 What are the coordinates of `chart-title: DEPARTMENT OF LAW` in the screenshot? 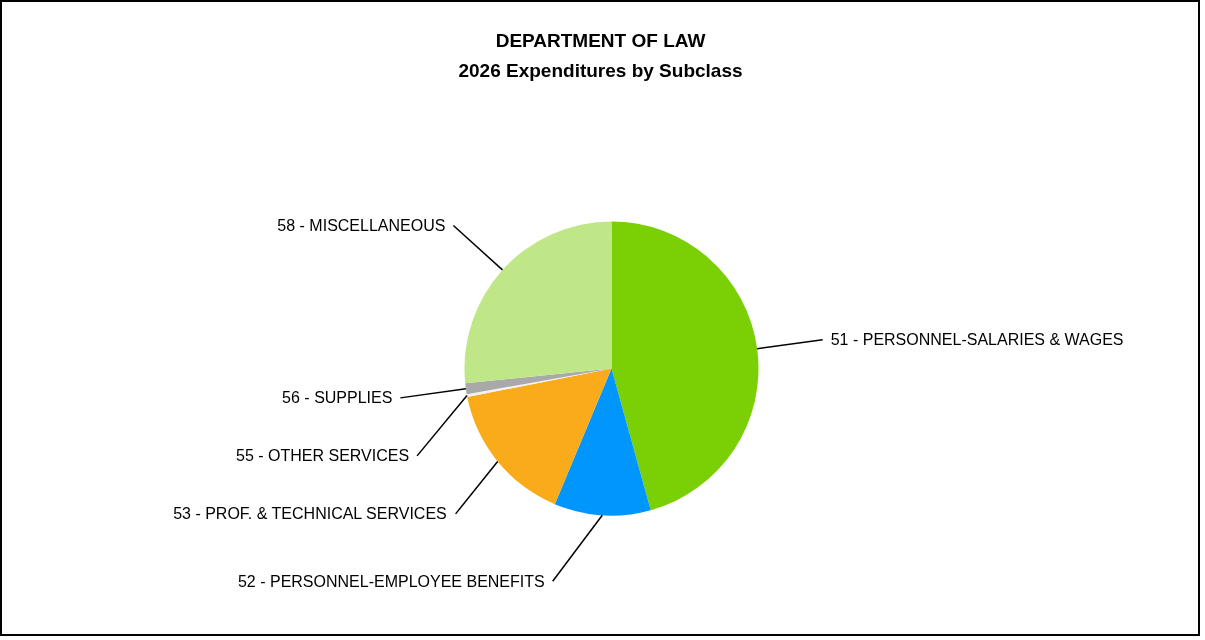 It's located at (600, 40).